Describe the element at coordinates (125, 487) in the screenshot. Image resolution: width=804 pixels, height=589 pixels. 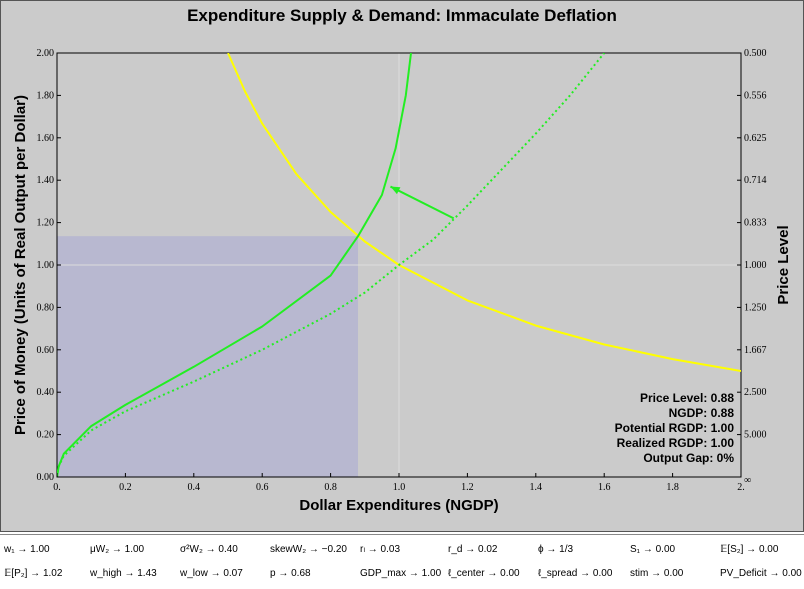
I see `x-tick-label: 0.2` at that location.